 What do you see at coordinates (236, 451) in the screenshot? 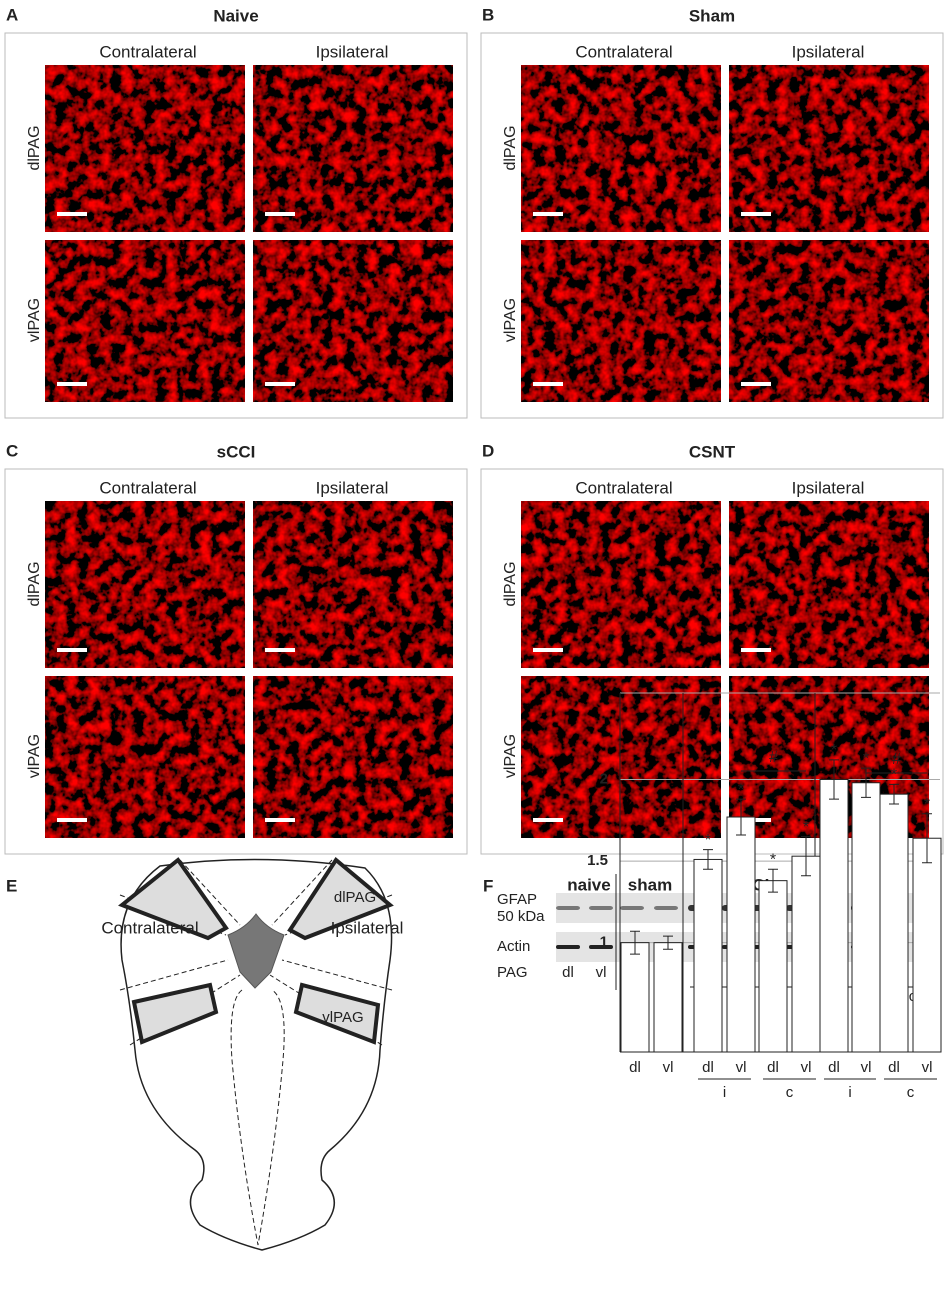
I see `panel-title: sCCI` at bounding box center [236, 451].